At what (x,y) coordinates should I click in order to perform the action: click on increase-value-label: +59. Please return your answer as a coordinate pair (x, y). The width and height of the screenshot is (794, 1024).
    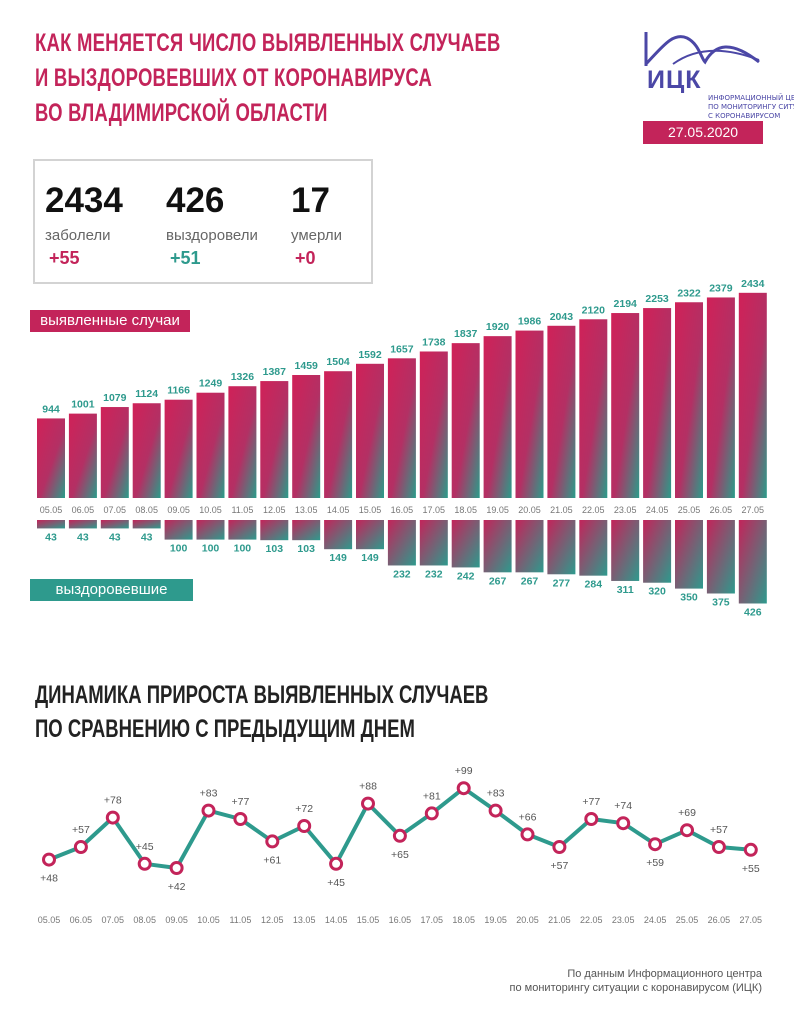
    Looking at the image, I should click on (655, 863).